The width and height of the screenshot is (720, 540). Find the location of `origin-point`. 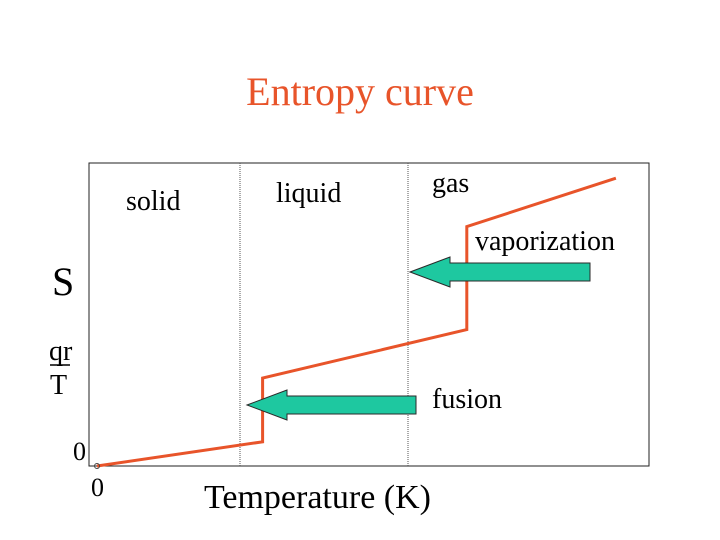

origin-point is located at coordinates (97, 466).